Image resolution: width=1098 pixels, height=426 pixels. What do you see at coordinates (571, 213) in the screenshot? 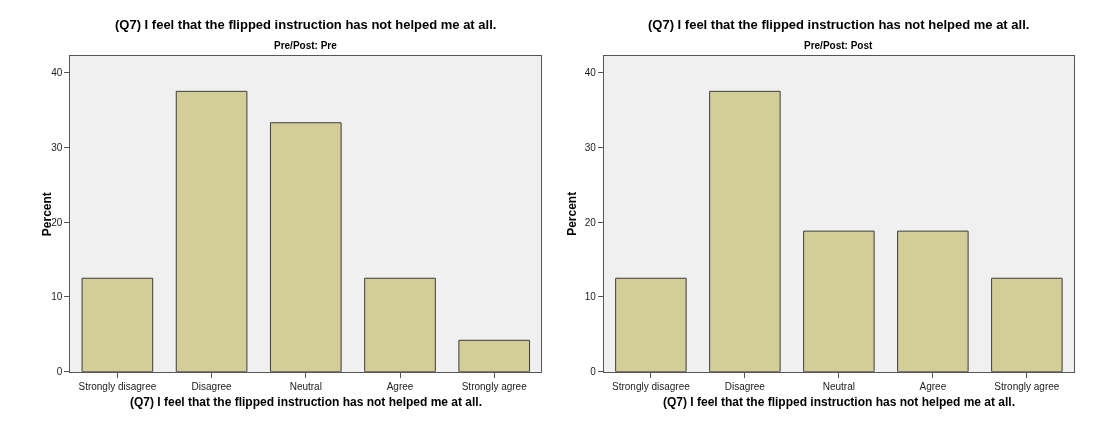
I see `y-axis-title: Percent` at bounding box center [571, 213].